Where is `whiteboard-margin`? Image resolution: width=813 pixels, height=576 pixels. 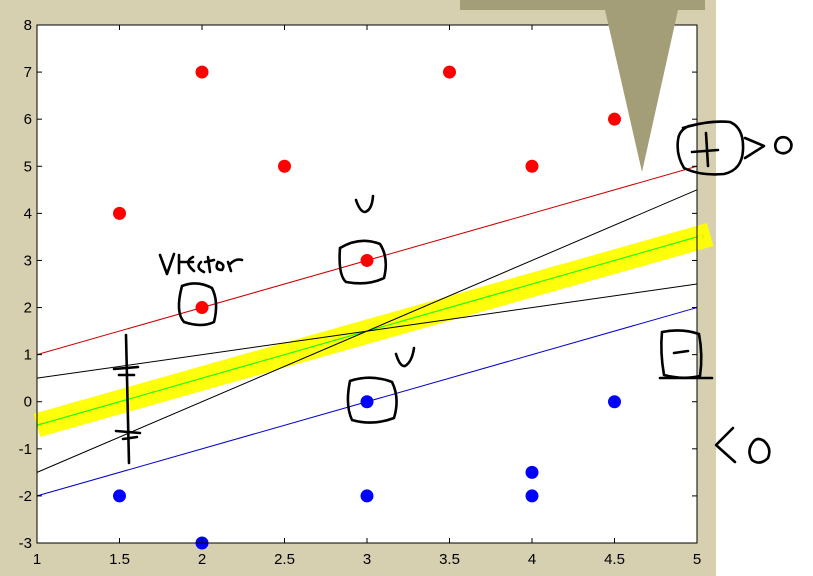
whiteboard-margin is located at coordinates (764, 288).